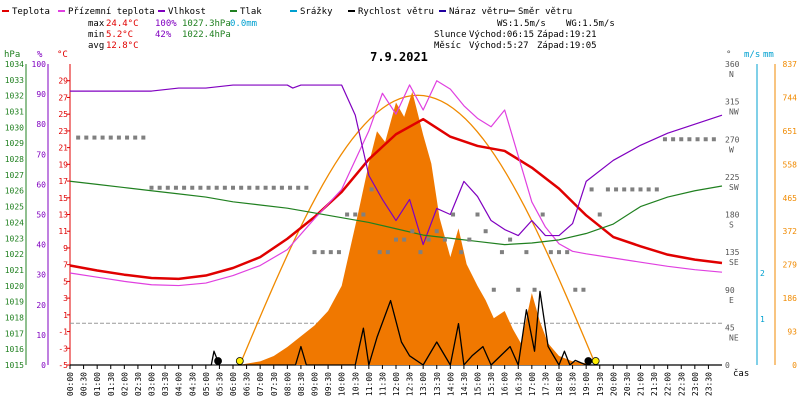 Image resolution: width=800 pixels, height=400 pixels. Describe the element at coordinates (567, 35) in the screenshot. I see `sun-set: Západ:19:21` at that location.